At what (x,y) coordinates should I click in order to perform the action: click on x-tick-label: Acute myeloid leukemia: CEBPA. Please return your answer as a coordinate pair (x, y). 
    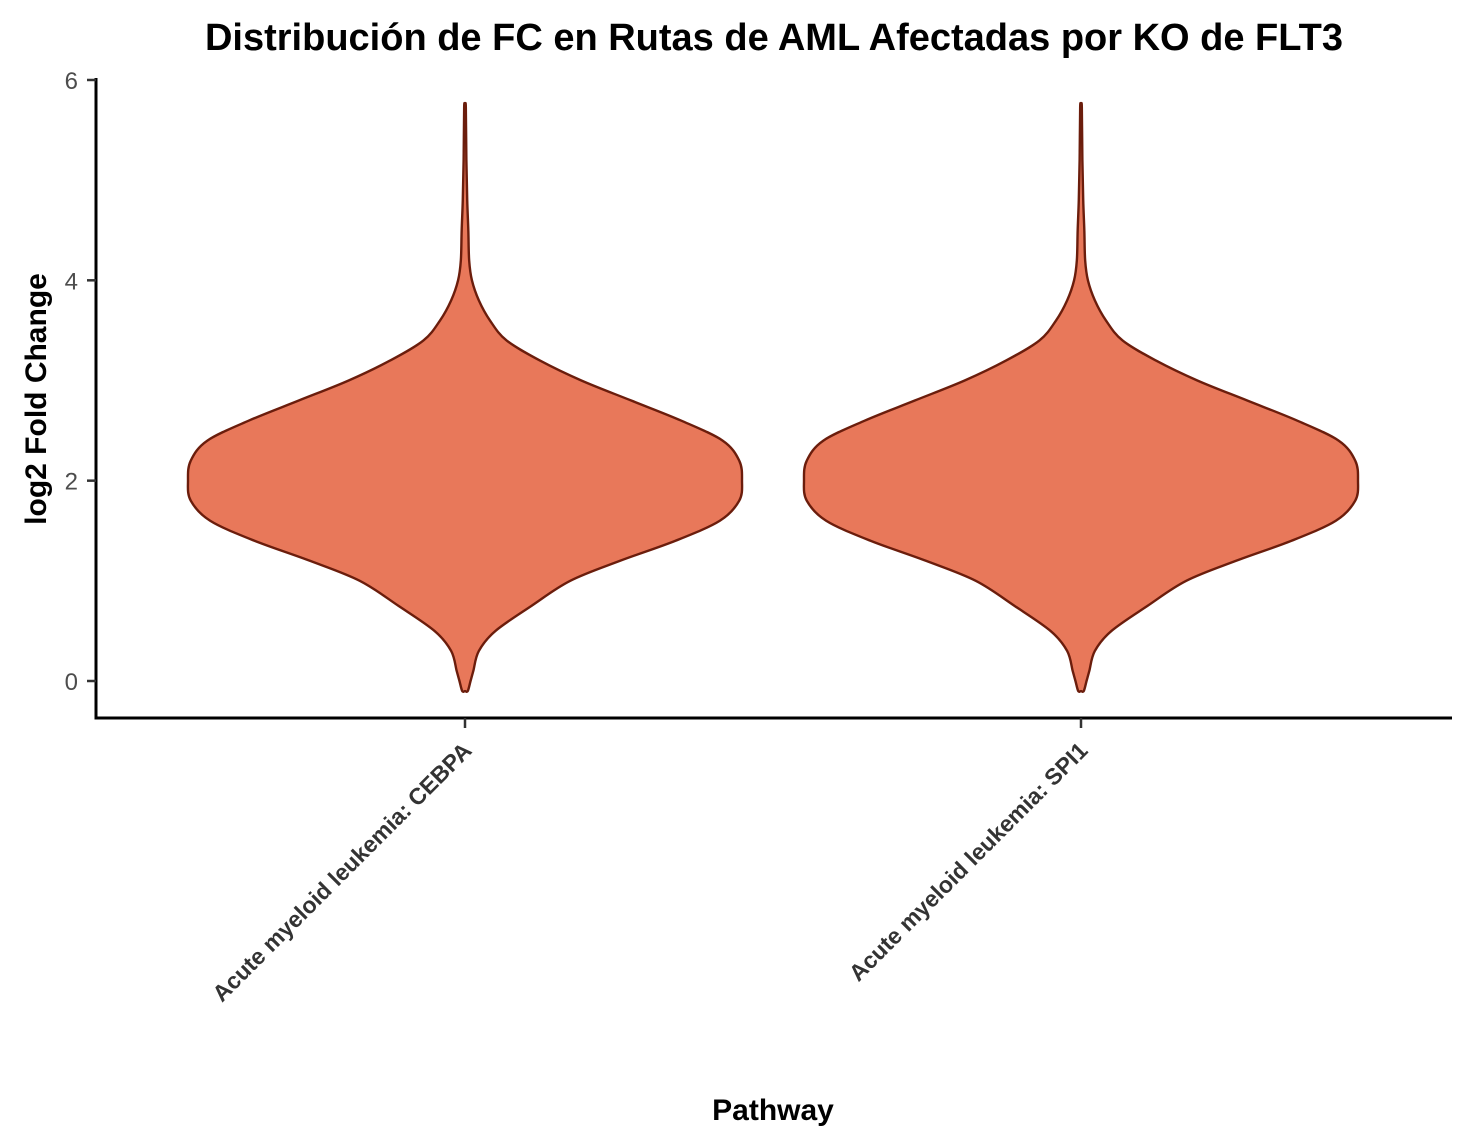
    Looking at the image, I should click on (341, 871).